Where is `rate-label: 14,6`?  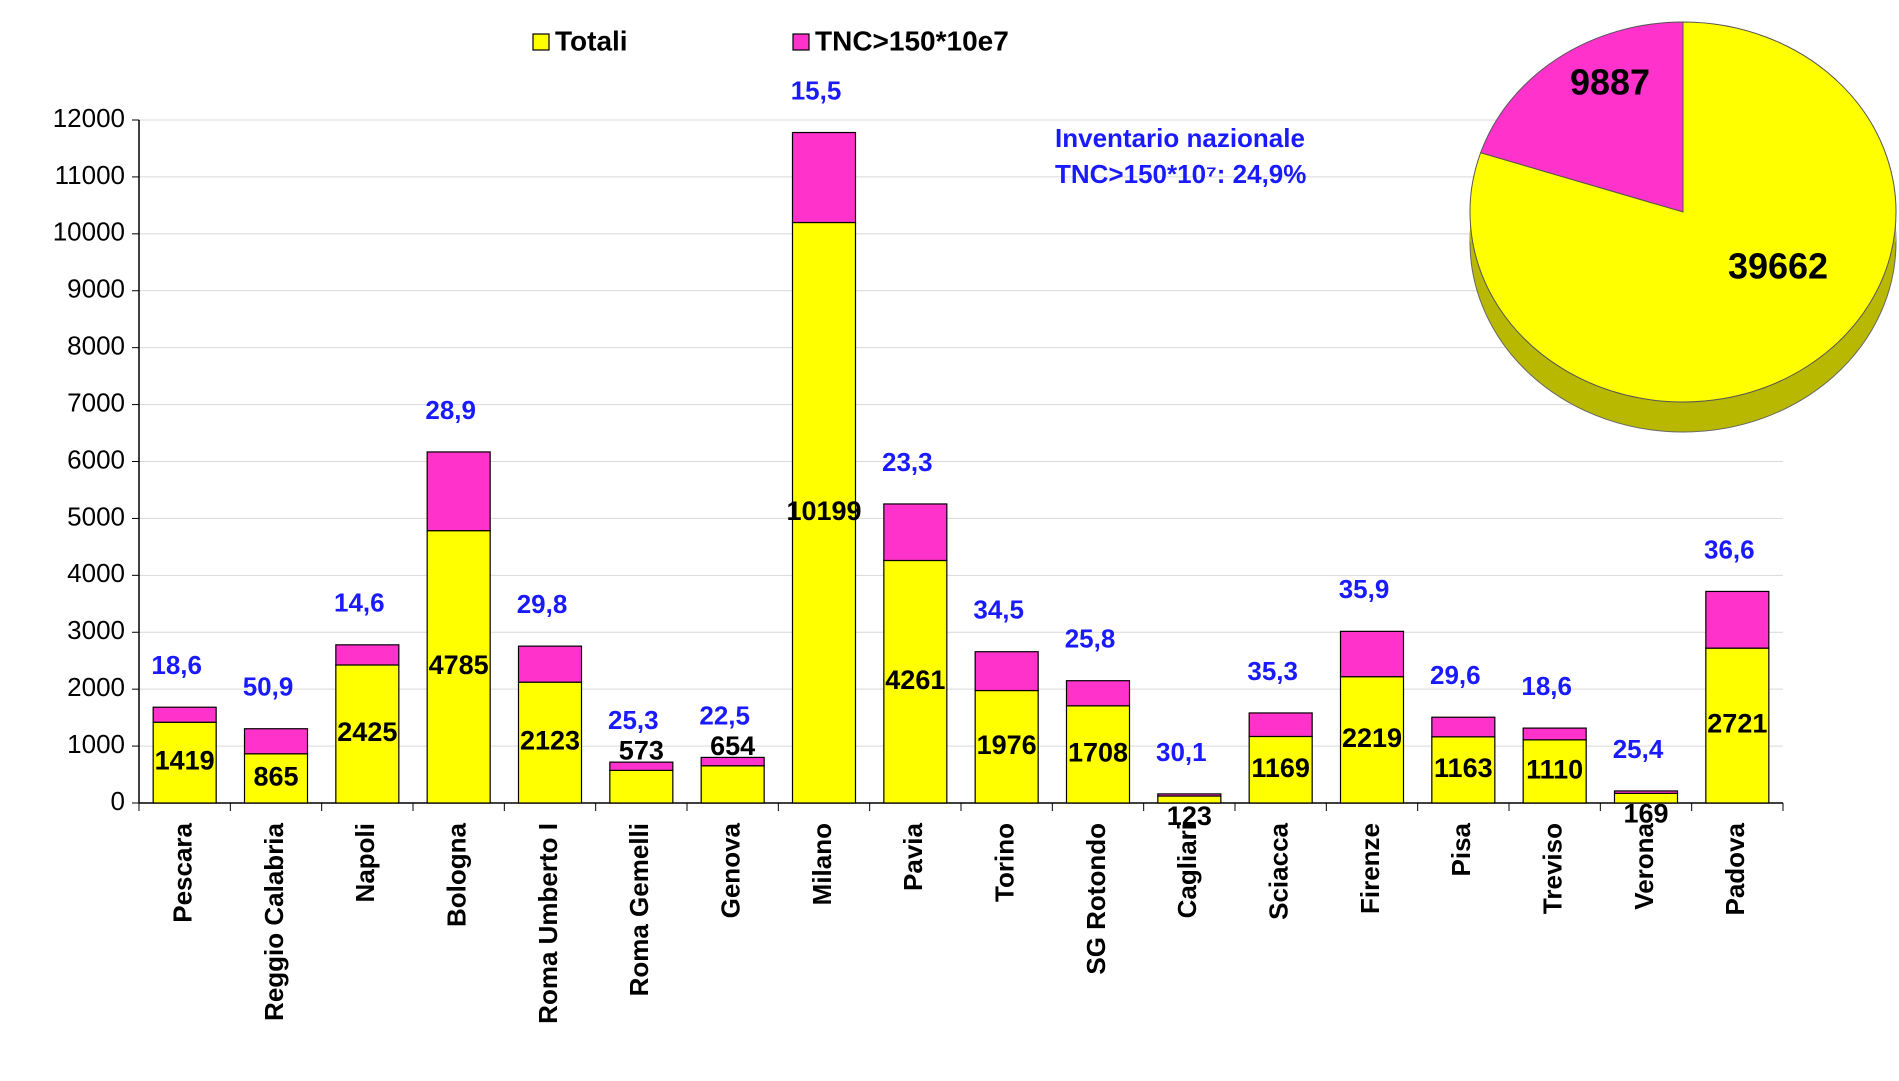 rate-label: 14,6 is located at coordinates (359, 603).